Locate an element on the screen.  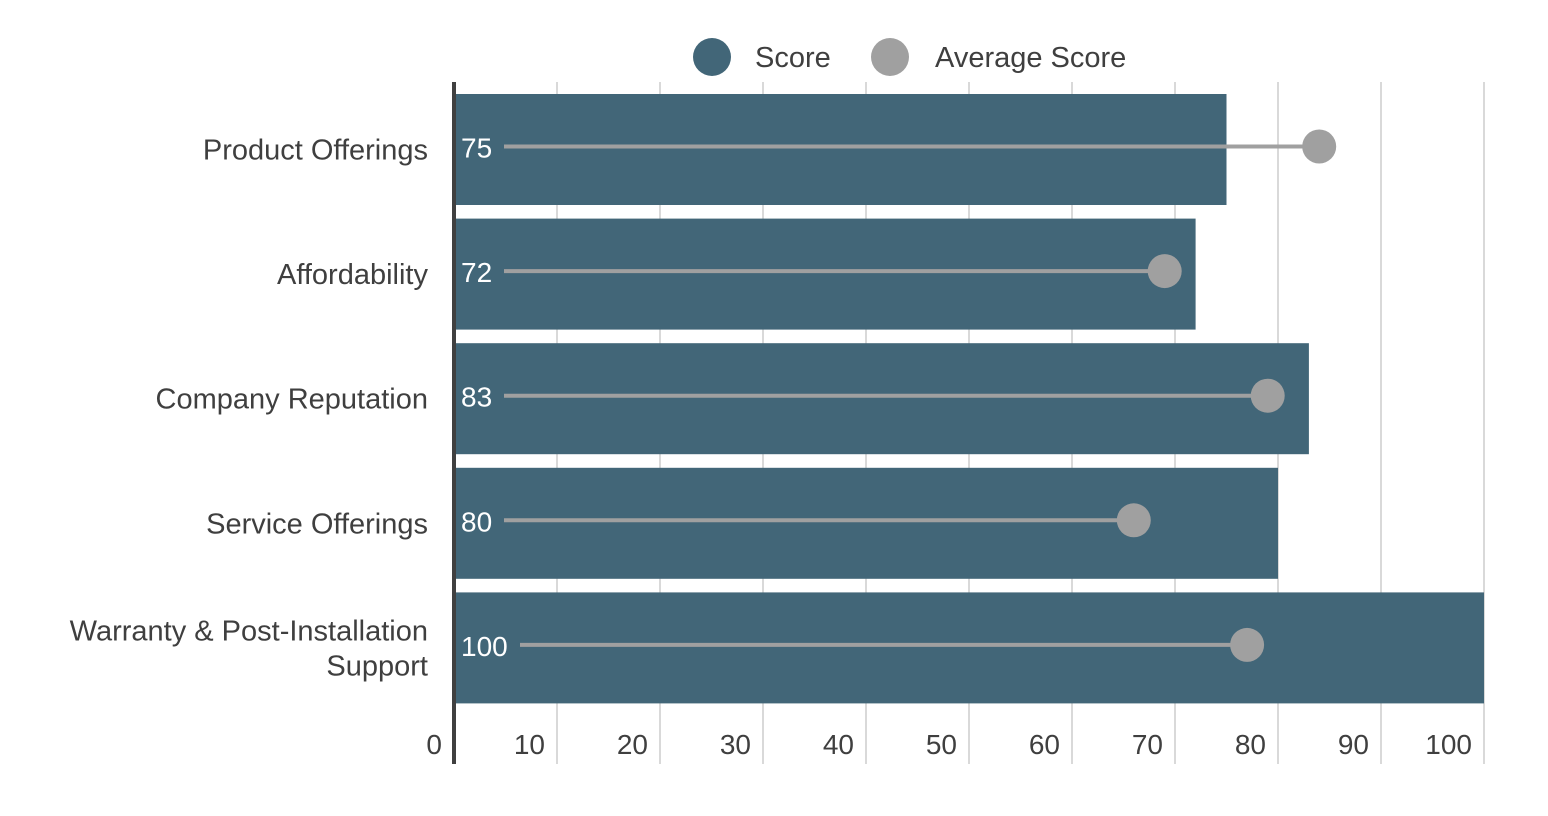
bar-value-label-1: 75 is located at coordinates (476, 148).